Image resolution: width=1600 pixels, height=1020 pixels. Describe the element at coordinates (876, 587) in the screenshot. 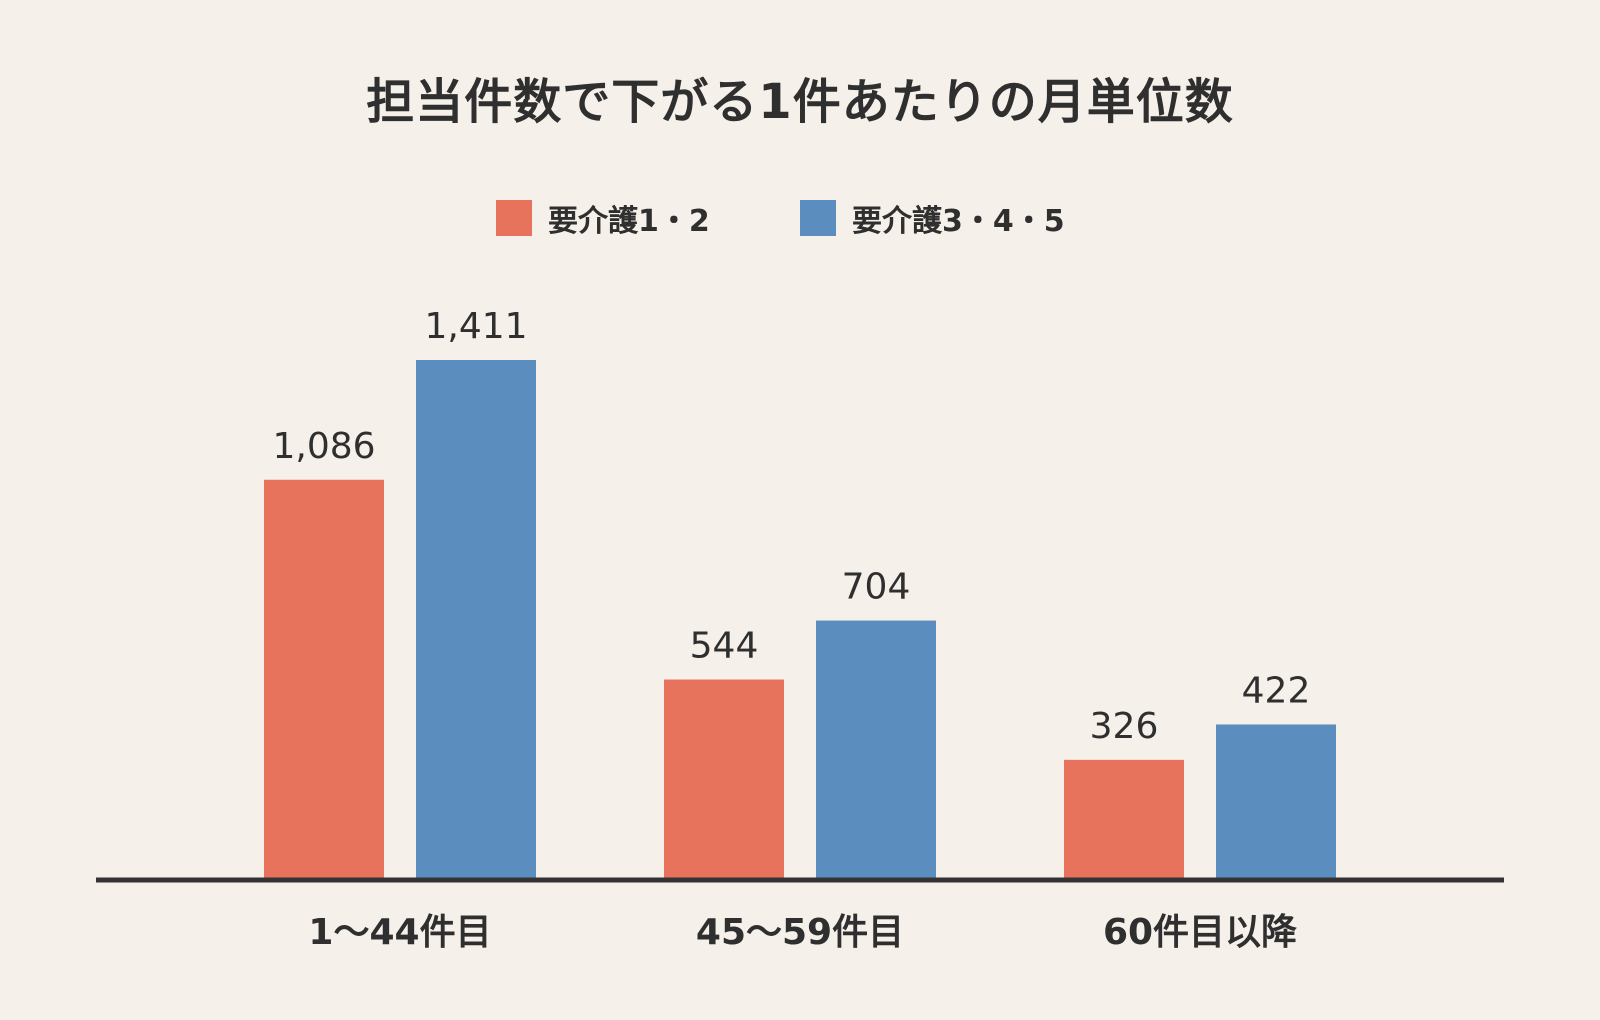

I see `data-label-2-2: 704` at that location.